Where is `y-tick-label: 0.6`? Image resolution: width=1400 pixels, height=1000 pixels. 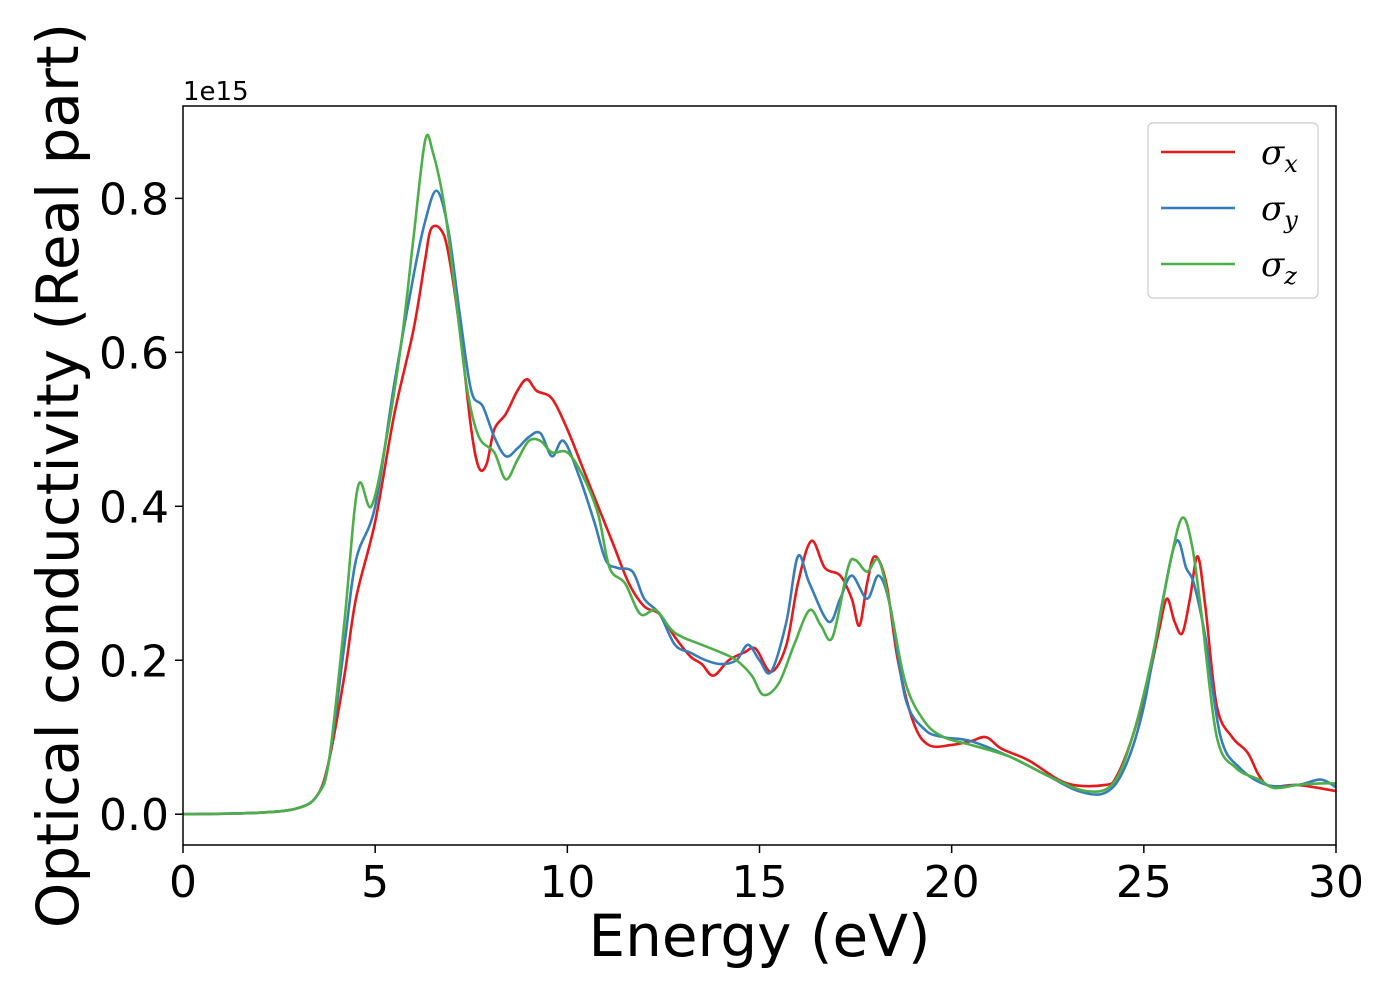
y-tick-label: 0.6 is located at coordinates (134, 353).